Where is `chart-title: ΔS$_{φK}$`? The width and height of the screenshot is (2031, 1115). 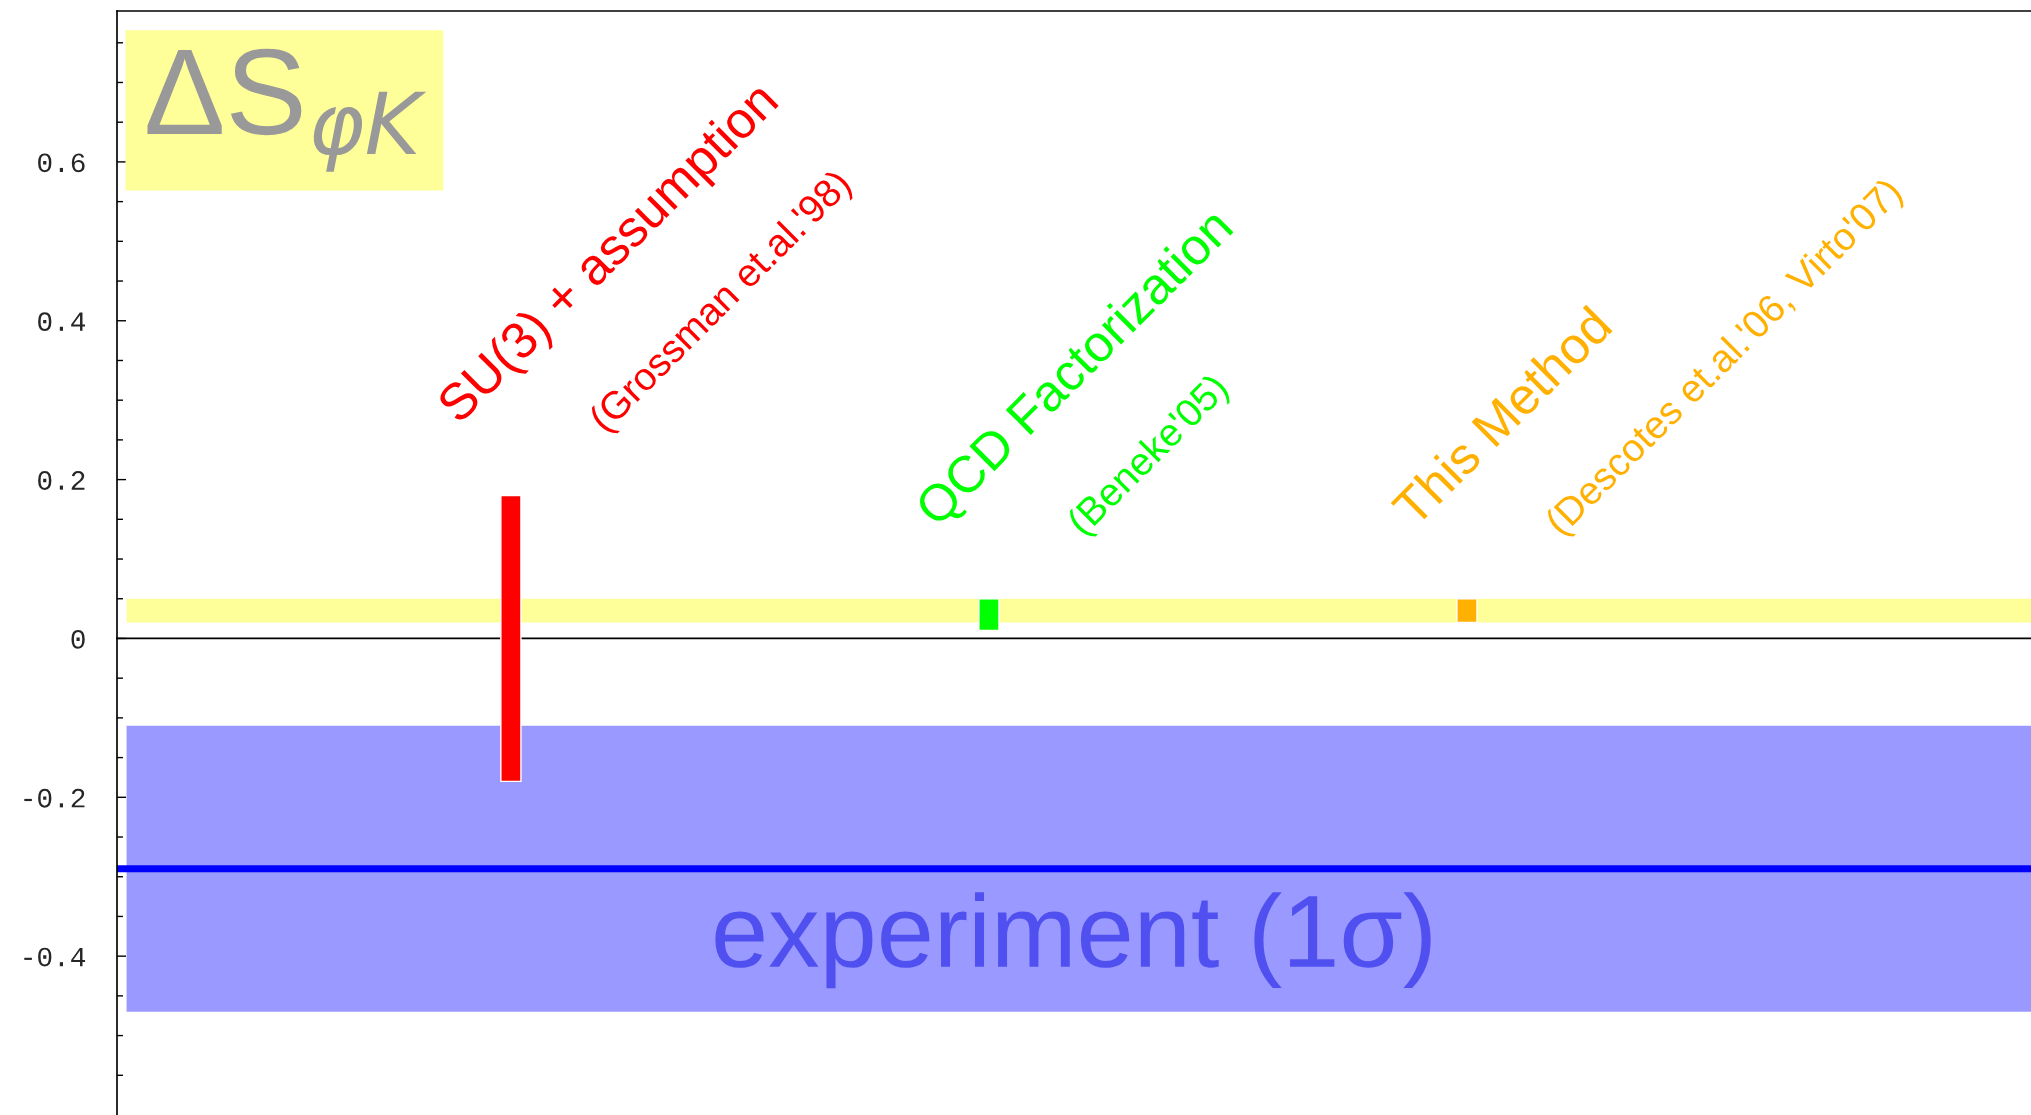
chart-title: ΔS$_{φK}$ is located at coordinates (287, 110).